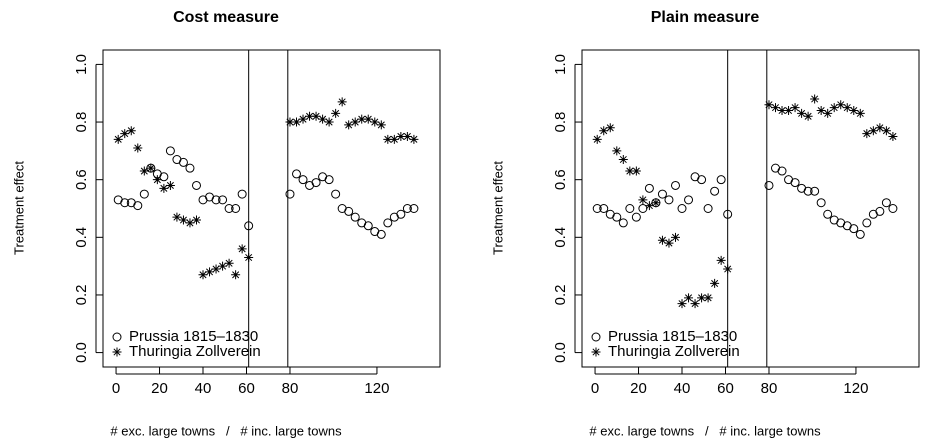  What do you see at coordinates (376, 388) in the screenshot?
I see `x-tick-label: 120` at bounding box center [376, 388].